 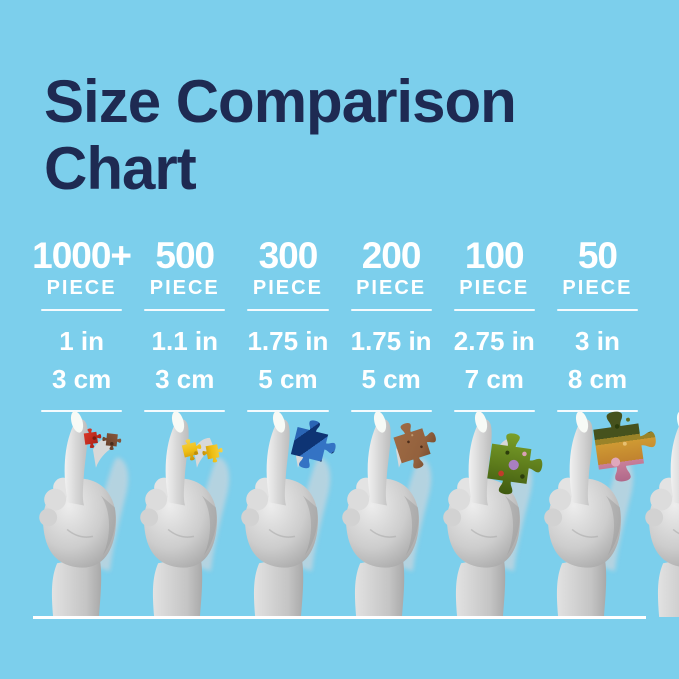 I want to click on piece-count: 300, so click(x=288, y=255).